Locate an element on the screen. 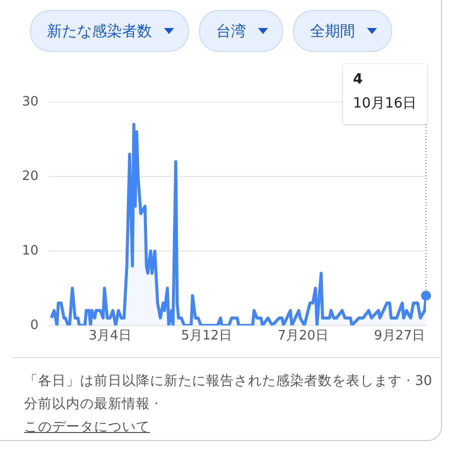 This screenshot has height=449, width=450. text: 新たな感染者数 is located at coordinates (99, 31).